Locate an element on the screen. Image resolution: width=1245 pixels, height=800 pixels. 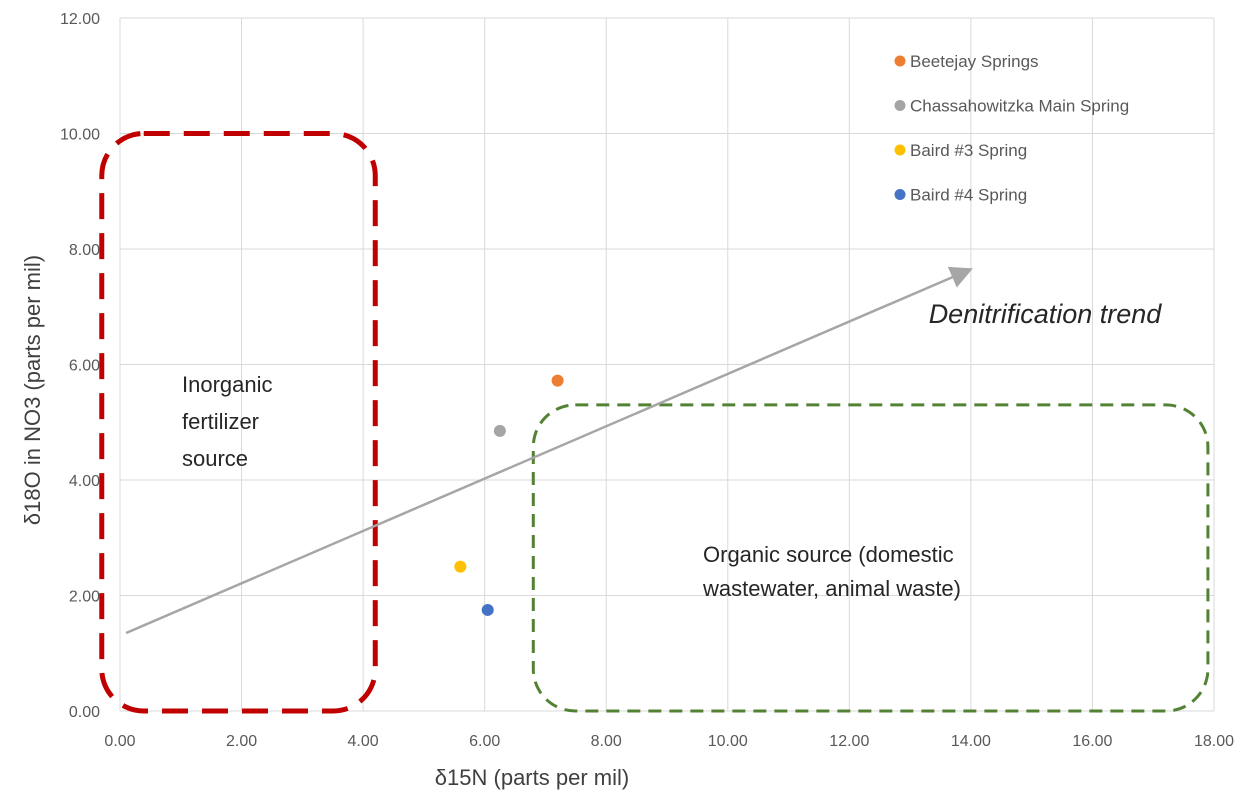
y-tick-label: 4.00 is located at coordinates (84, 481).